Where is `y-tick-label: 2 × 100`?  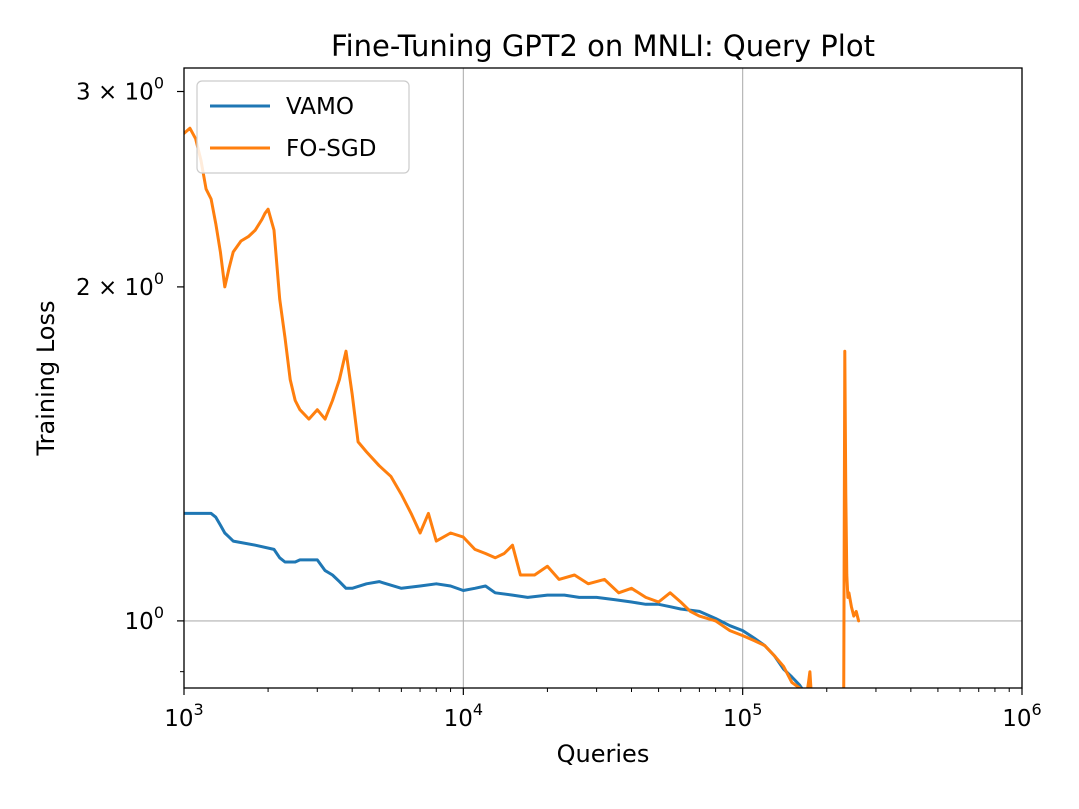 y-tick-label: 2 × 100 is located at coordinates (120, 285).